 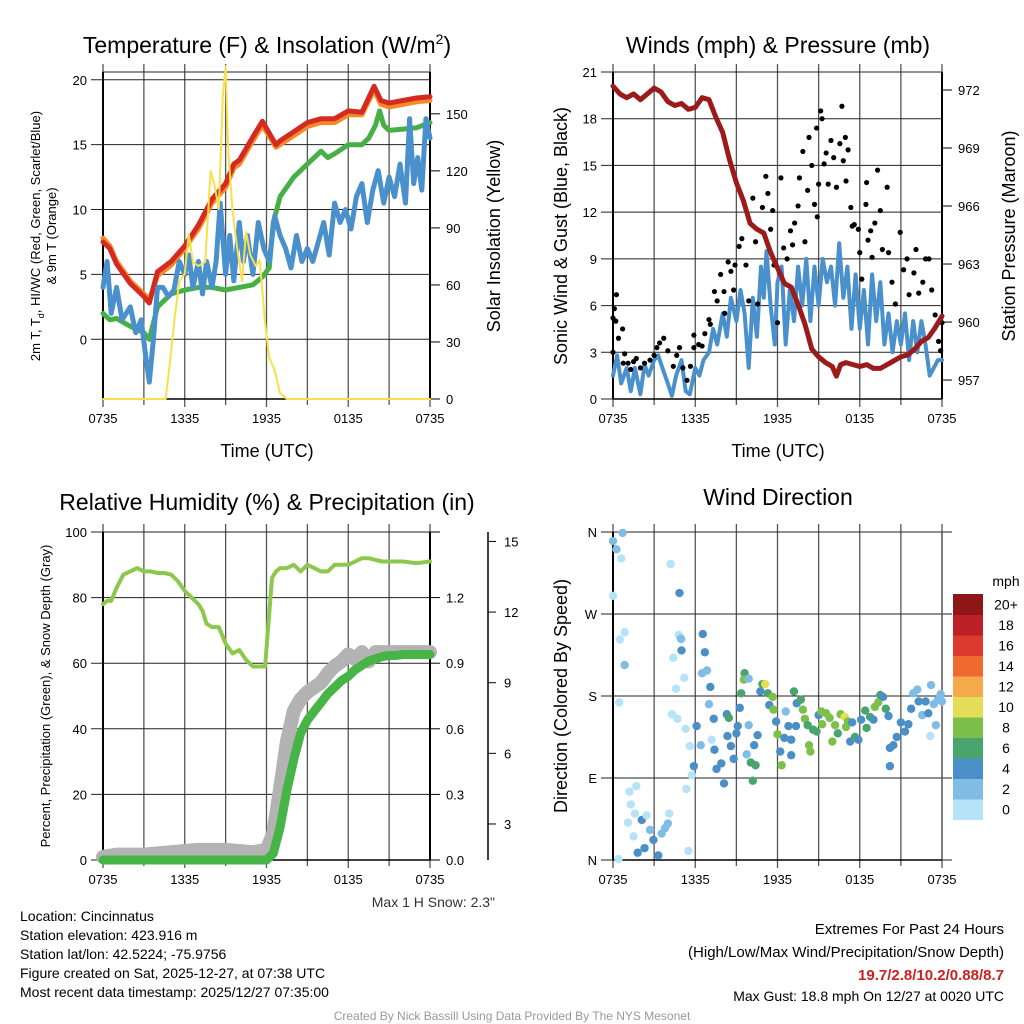 What do you see at coordinates (266, 757) in the screenshot?
I see `series-precipitation` at bounding box center [266, 757].